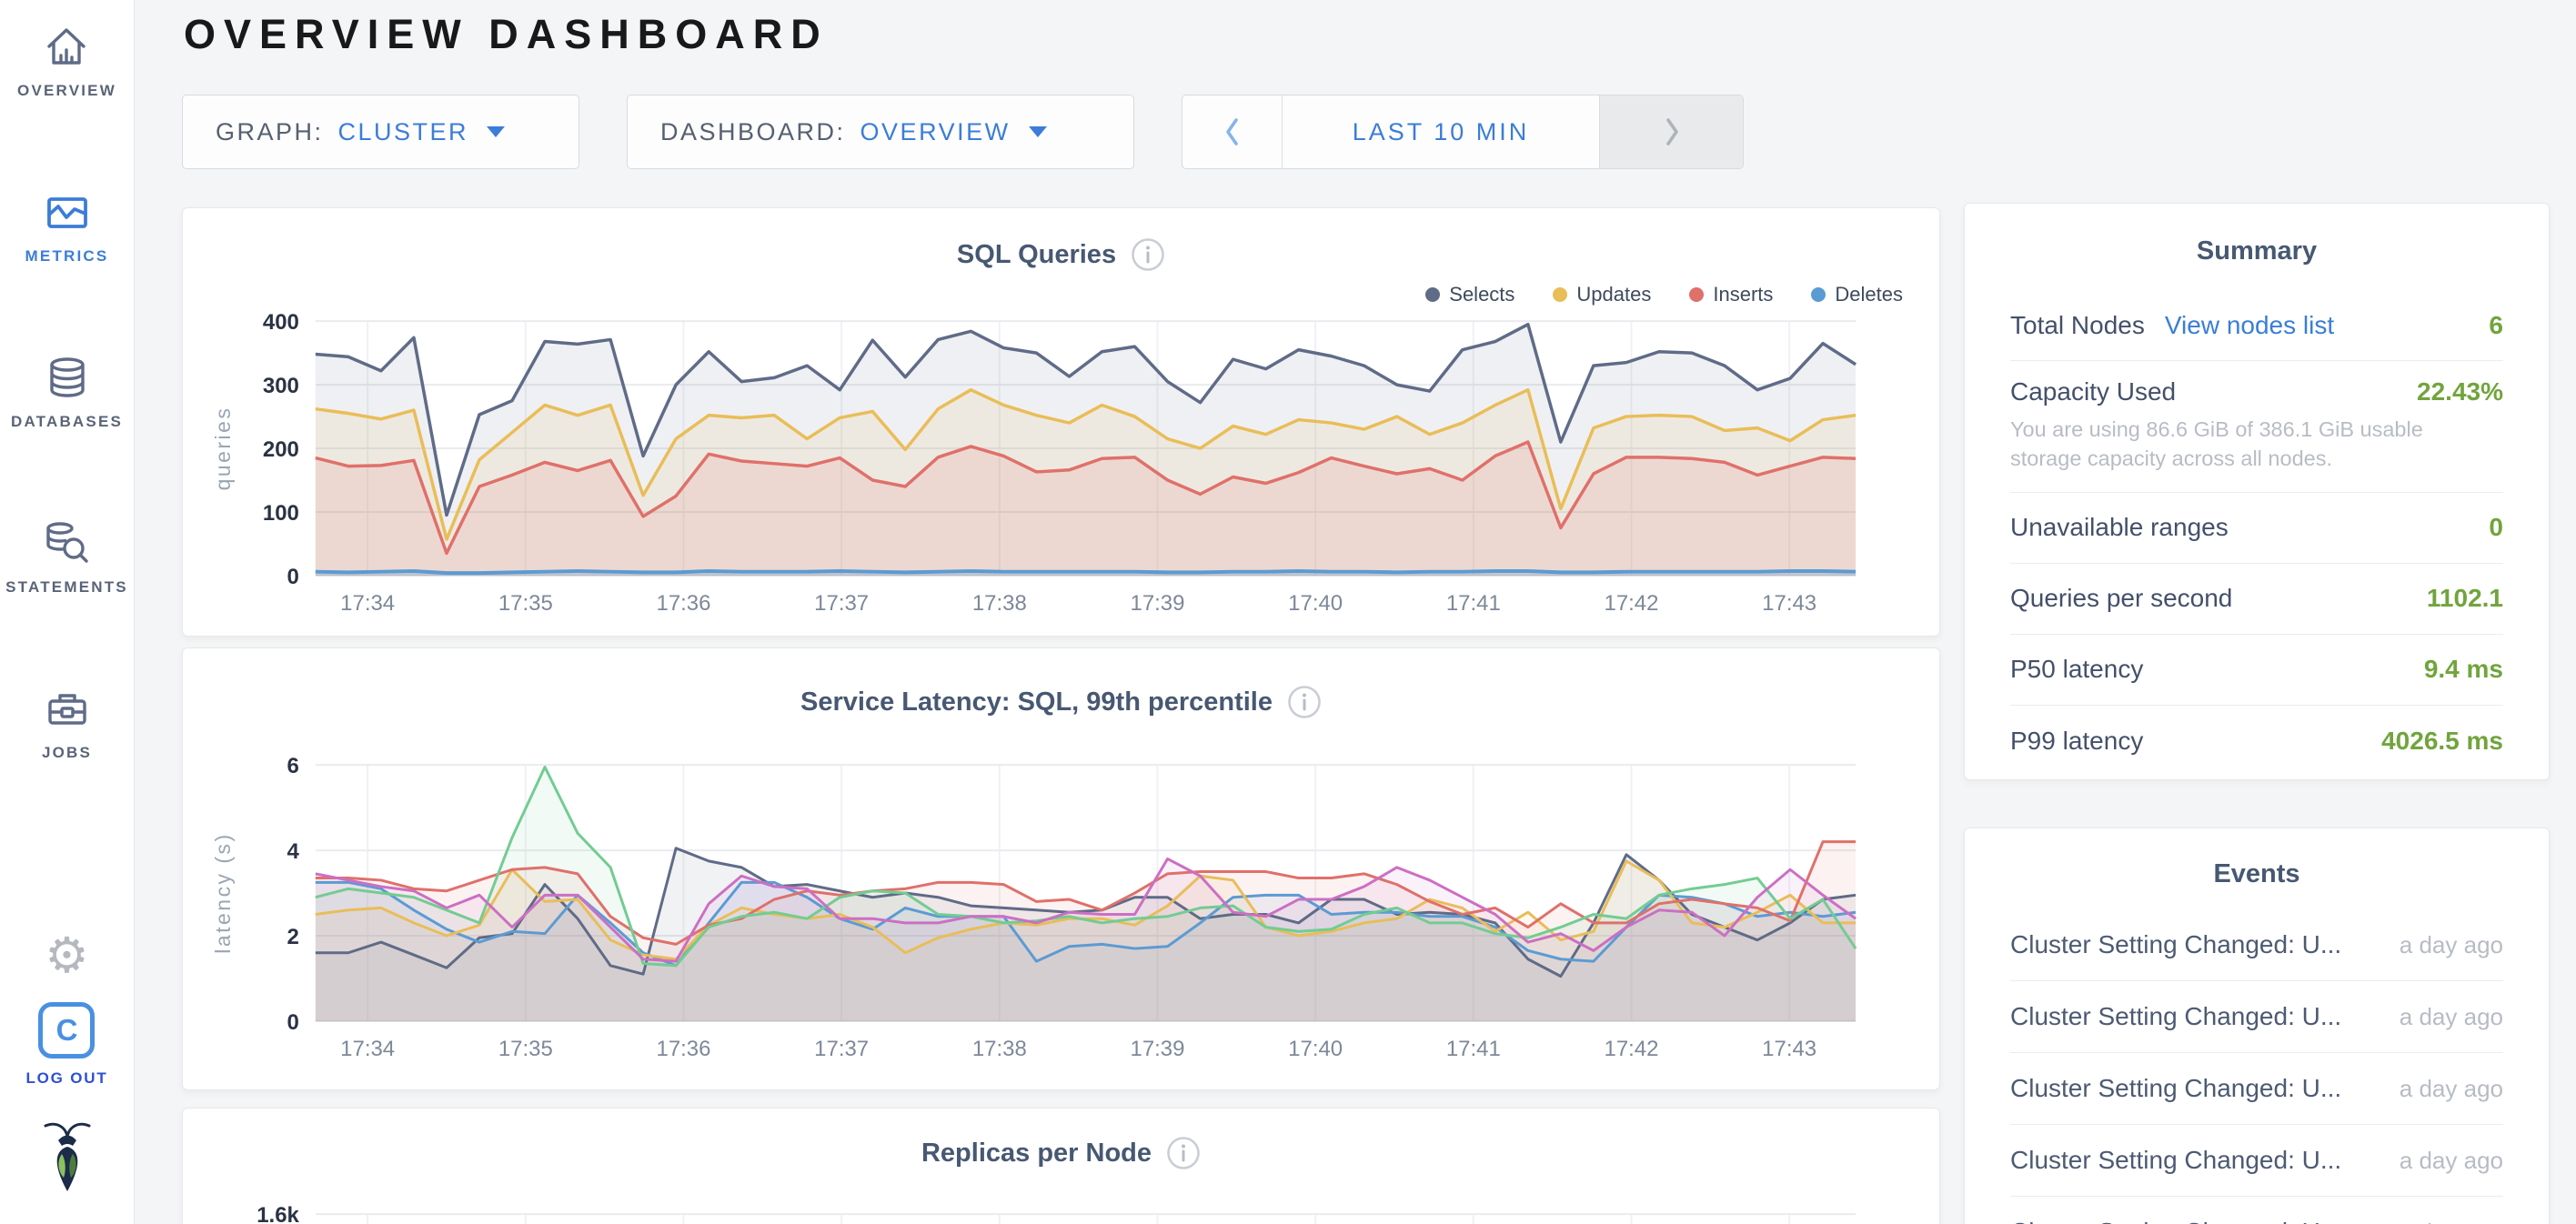  What do you see at coordinates (223, 449) in the screenshot?
I see `svg-text: queries` at bounding box center [223, 449].